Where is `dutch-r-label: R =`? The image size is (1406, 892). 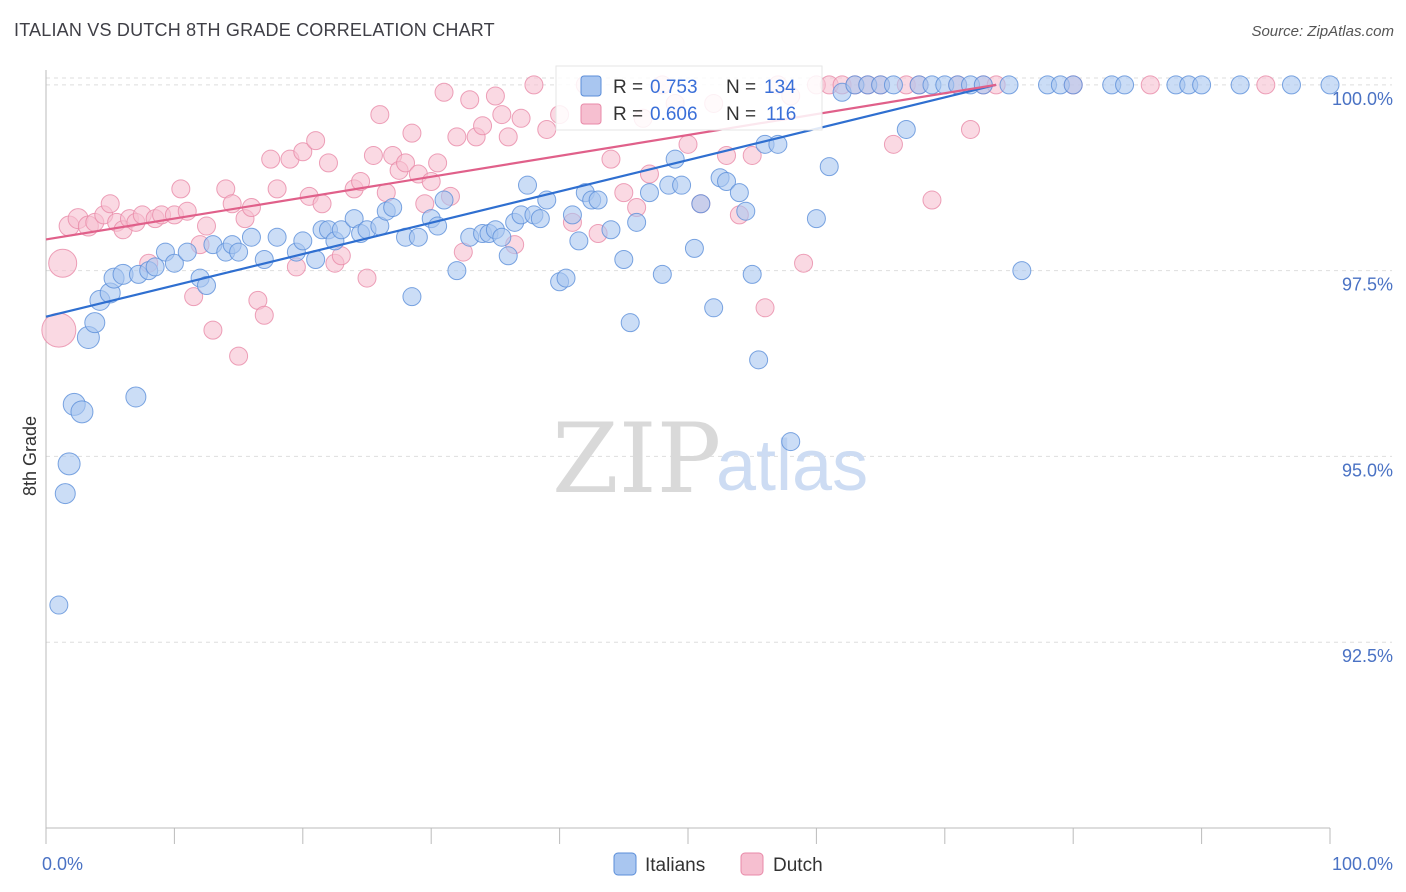 dutch-r-label: R = is located at coordinates (628, 114).